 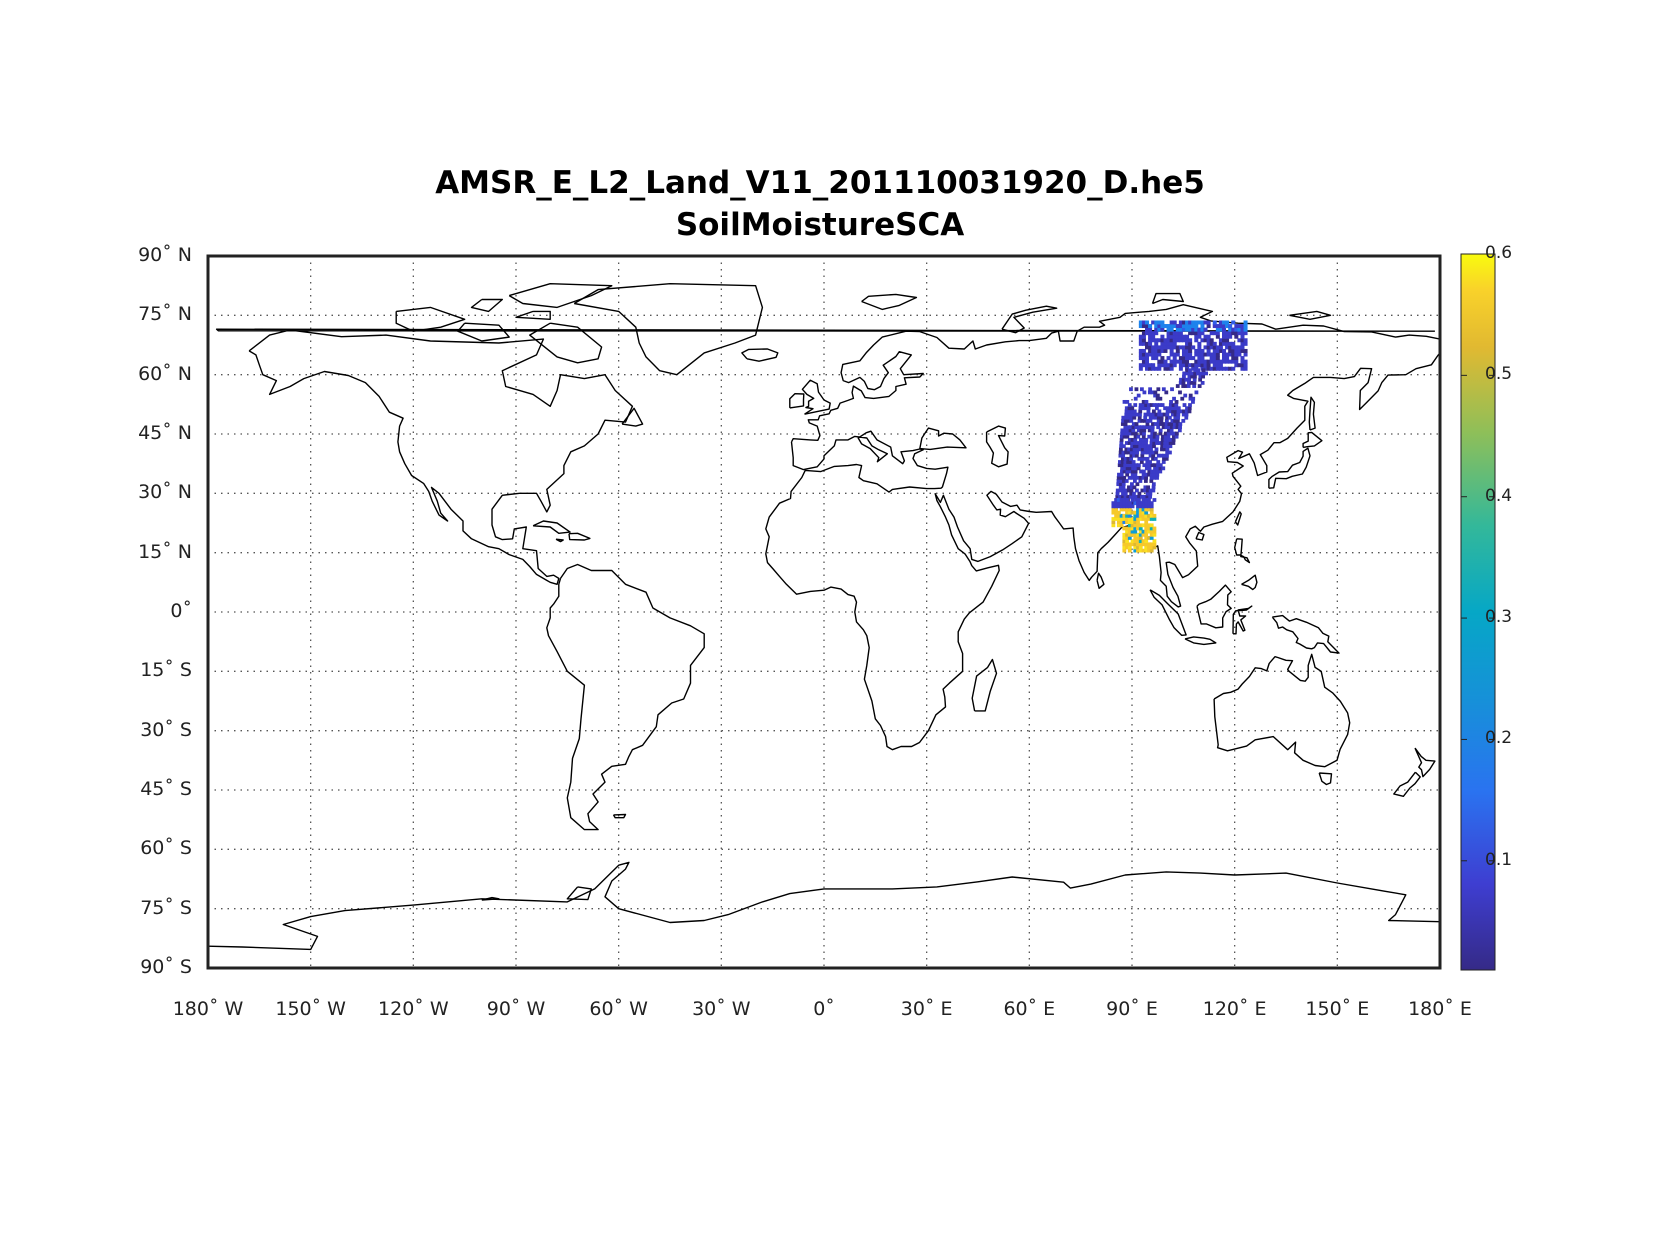 I want to click on colorbar, so click(x=1478, y=612).